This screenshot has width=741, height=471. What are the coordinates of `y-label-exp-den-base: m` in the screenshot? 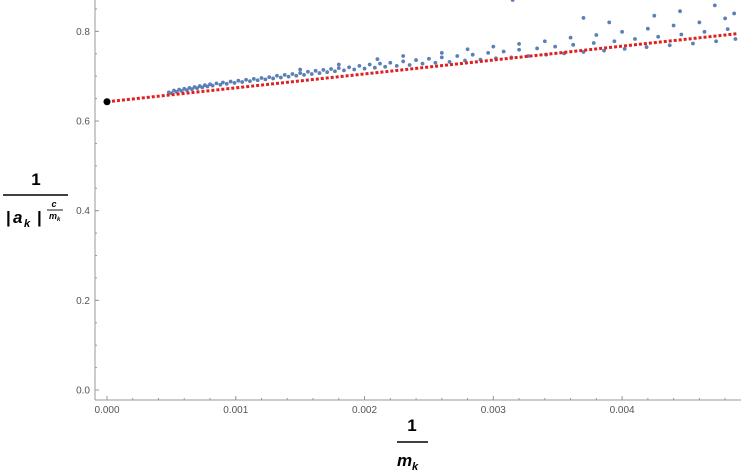 It's located at (53, 216).